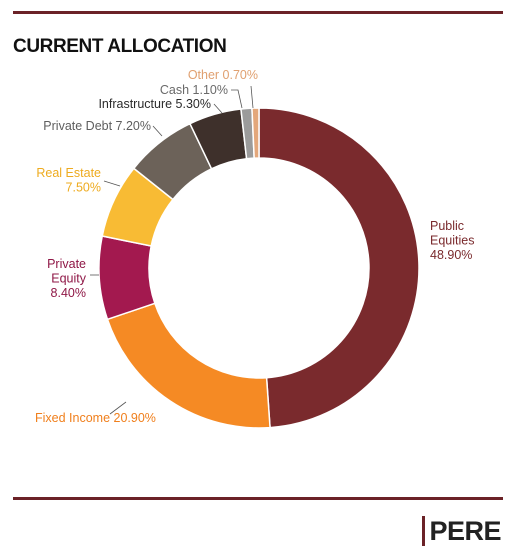 This screenshot has width=513, height=554. I want to click on slice-label-3: Real Estate 7.50%, so click(68, 180).